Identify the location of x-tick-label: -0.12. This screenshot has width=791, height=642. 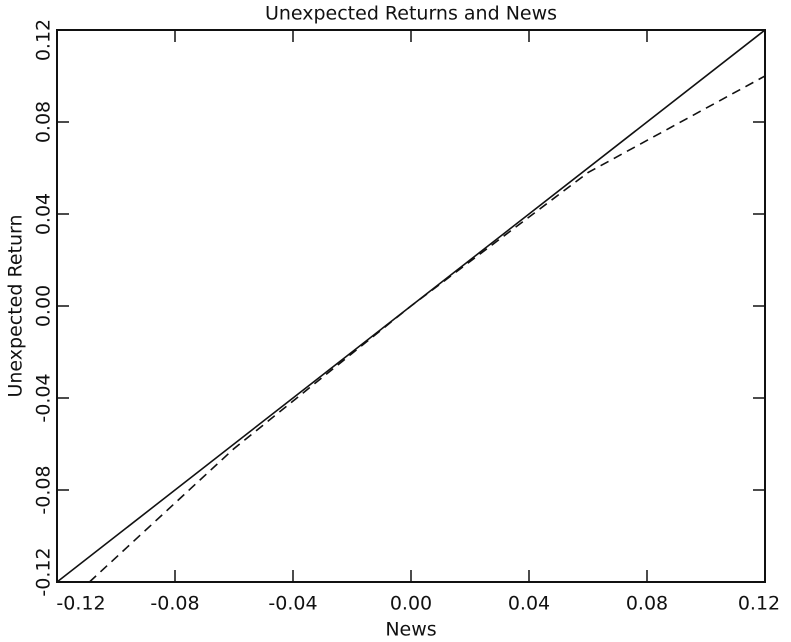
(80, 604).